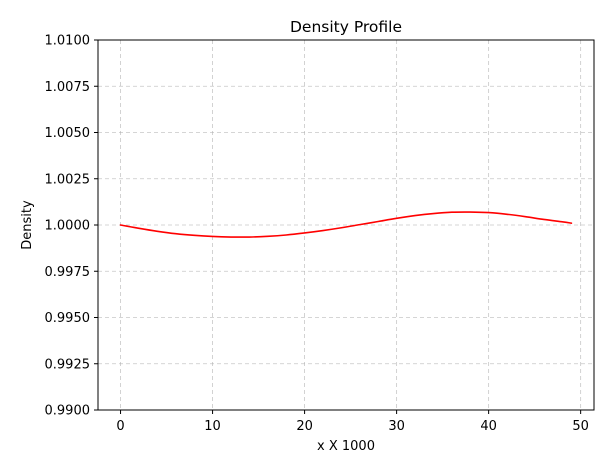 The image size is (614, 473). I want to click on y-tick-label: 0.9950, so click(68, 318).